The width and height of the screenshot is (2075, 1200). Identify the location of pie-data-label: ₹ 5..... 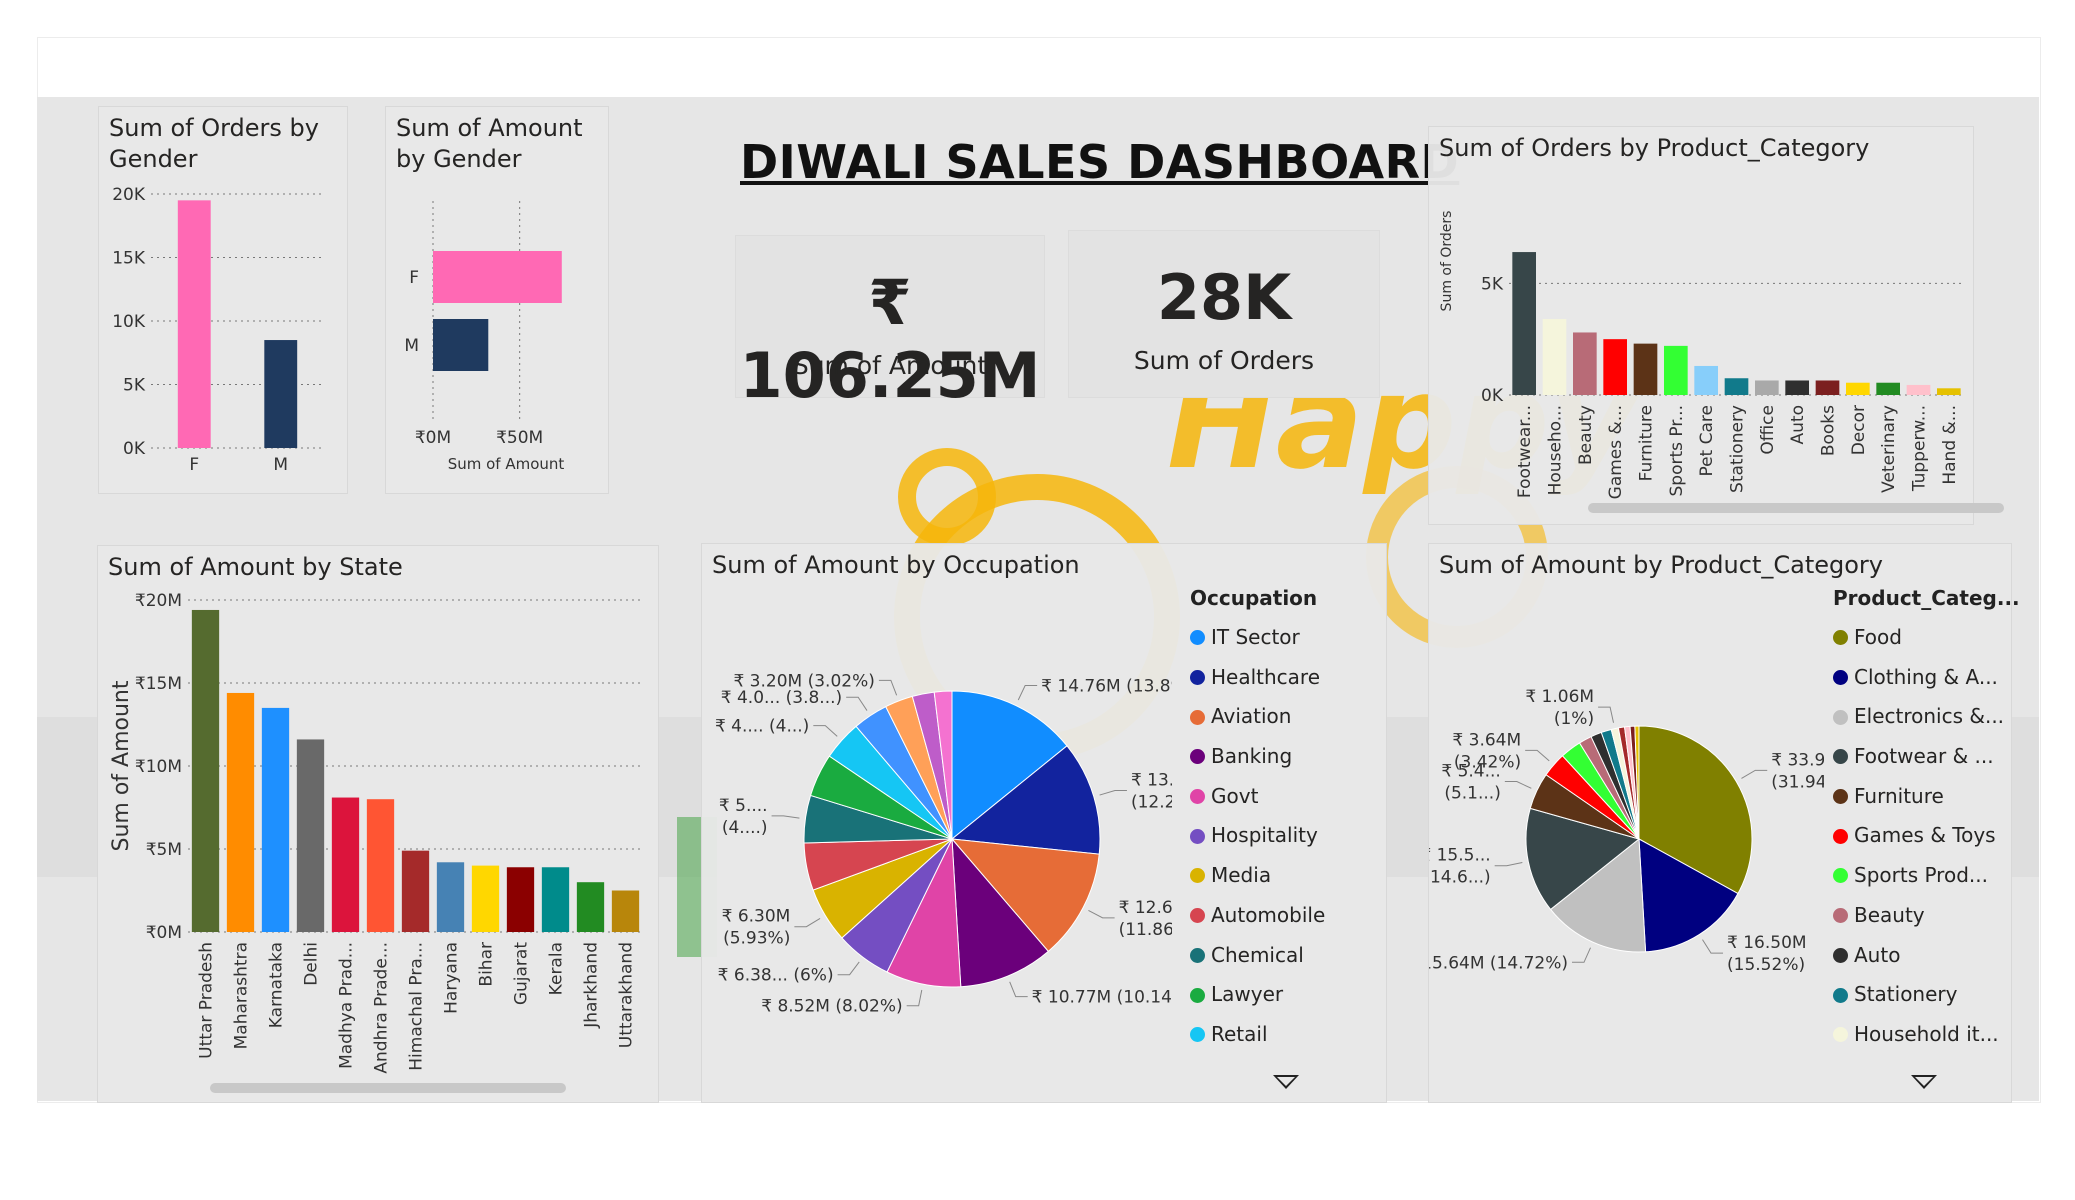
(743, 806).